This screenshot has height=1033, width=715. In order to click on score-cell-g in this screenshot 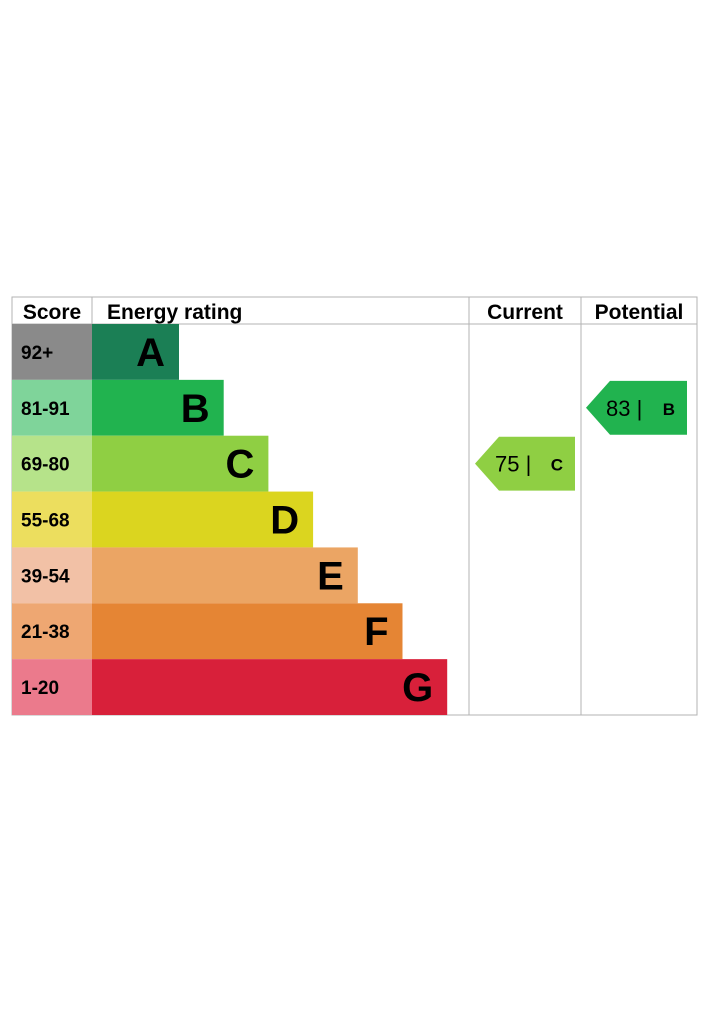, I will do `click(52, 687)`.